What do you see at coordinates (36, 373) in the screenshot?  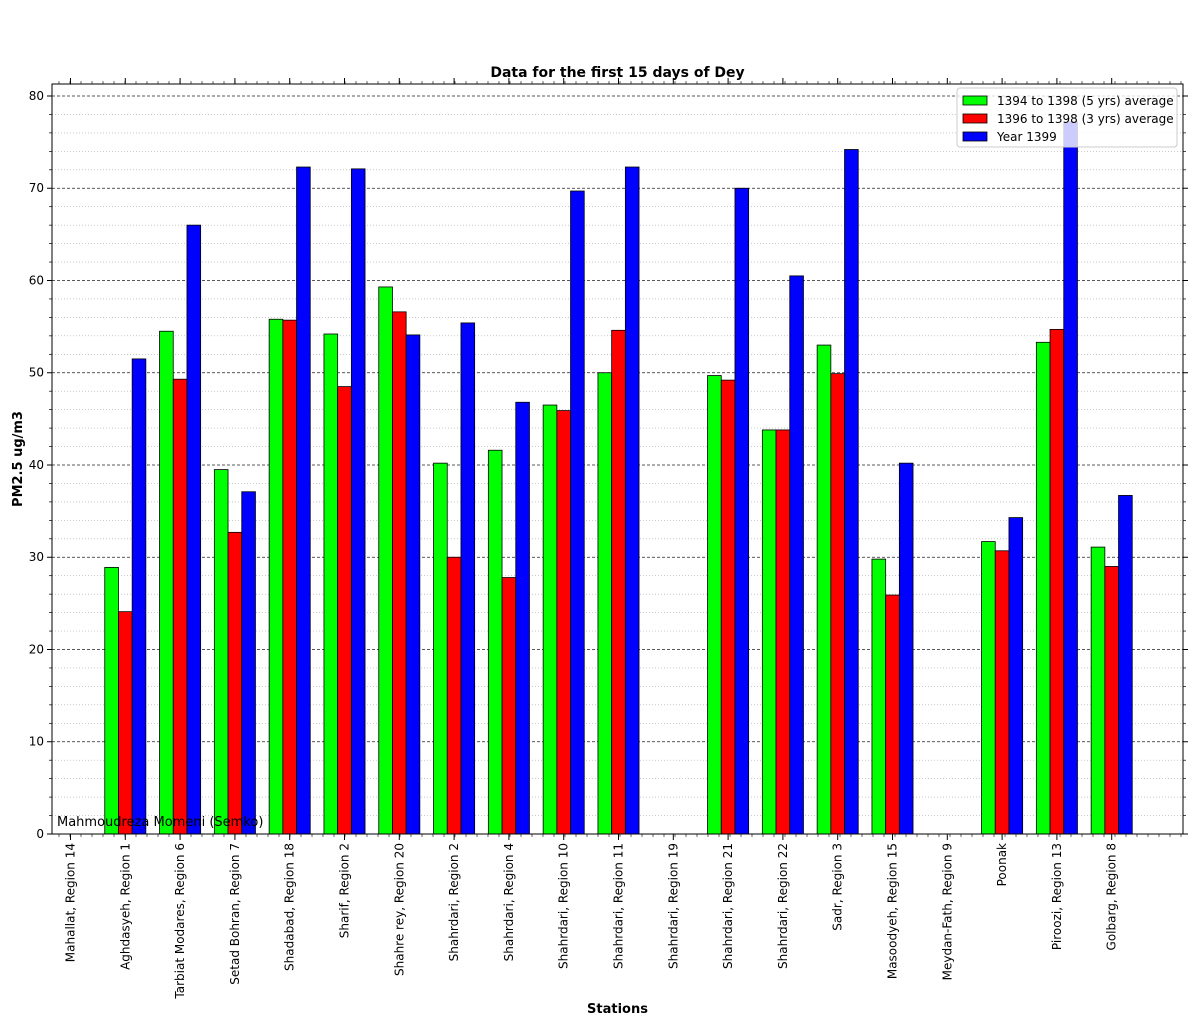 I see `y-tick-label: 50` at bounding box center [36, 373].